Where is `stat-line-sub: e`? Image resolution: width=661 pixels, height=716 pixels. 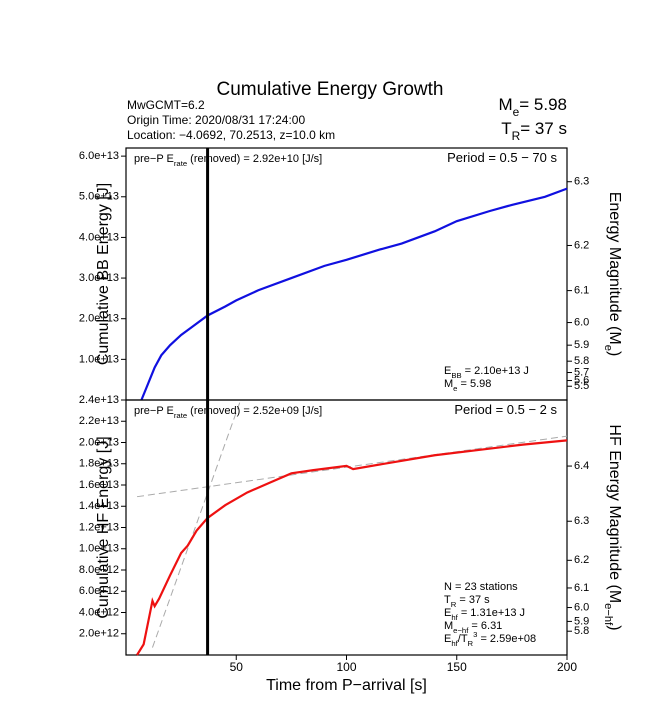 stat-line-sub: e is located at coordinates (455, 388).